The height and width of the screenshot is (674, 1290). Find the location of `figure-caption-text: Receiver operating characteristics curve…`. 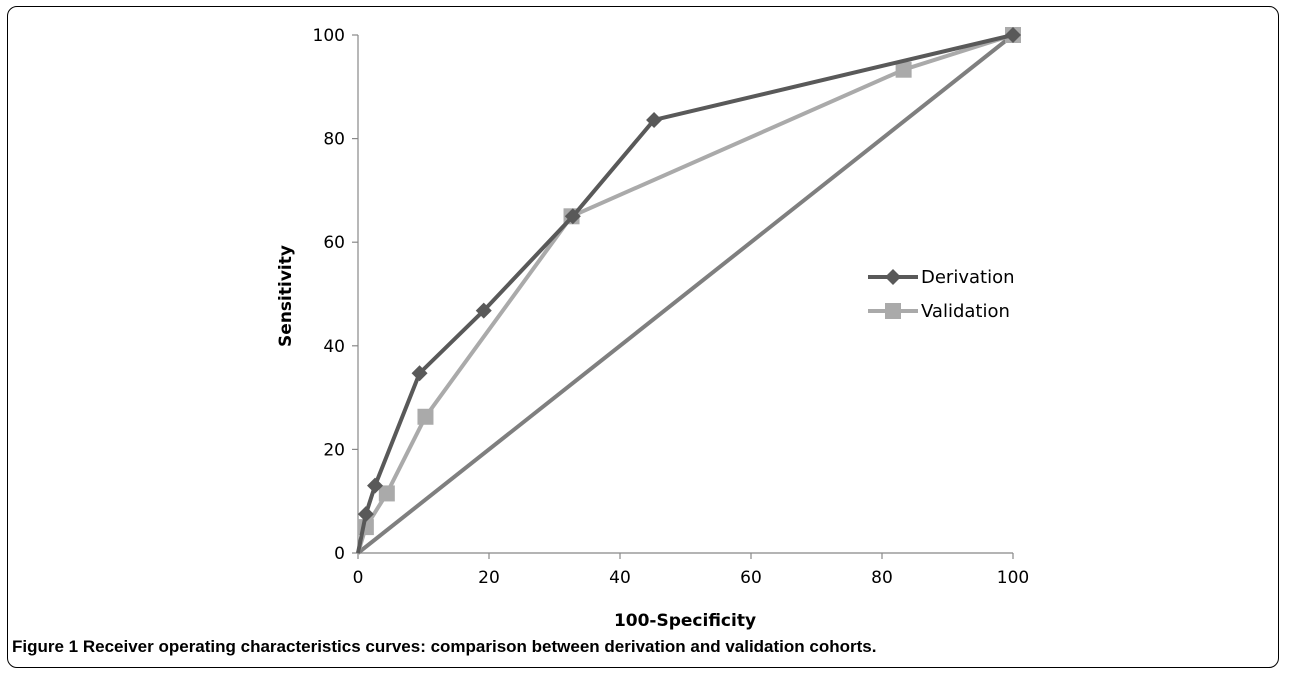

figure-caption-text: Receiver operating characteristics curve… is located at coordinates (479, 646).